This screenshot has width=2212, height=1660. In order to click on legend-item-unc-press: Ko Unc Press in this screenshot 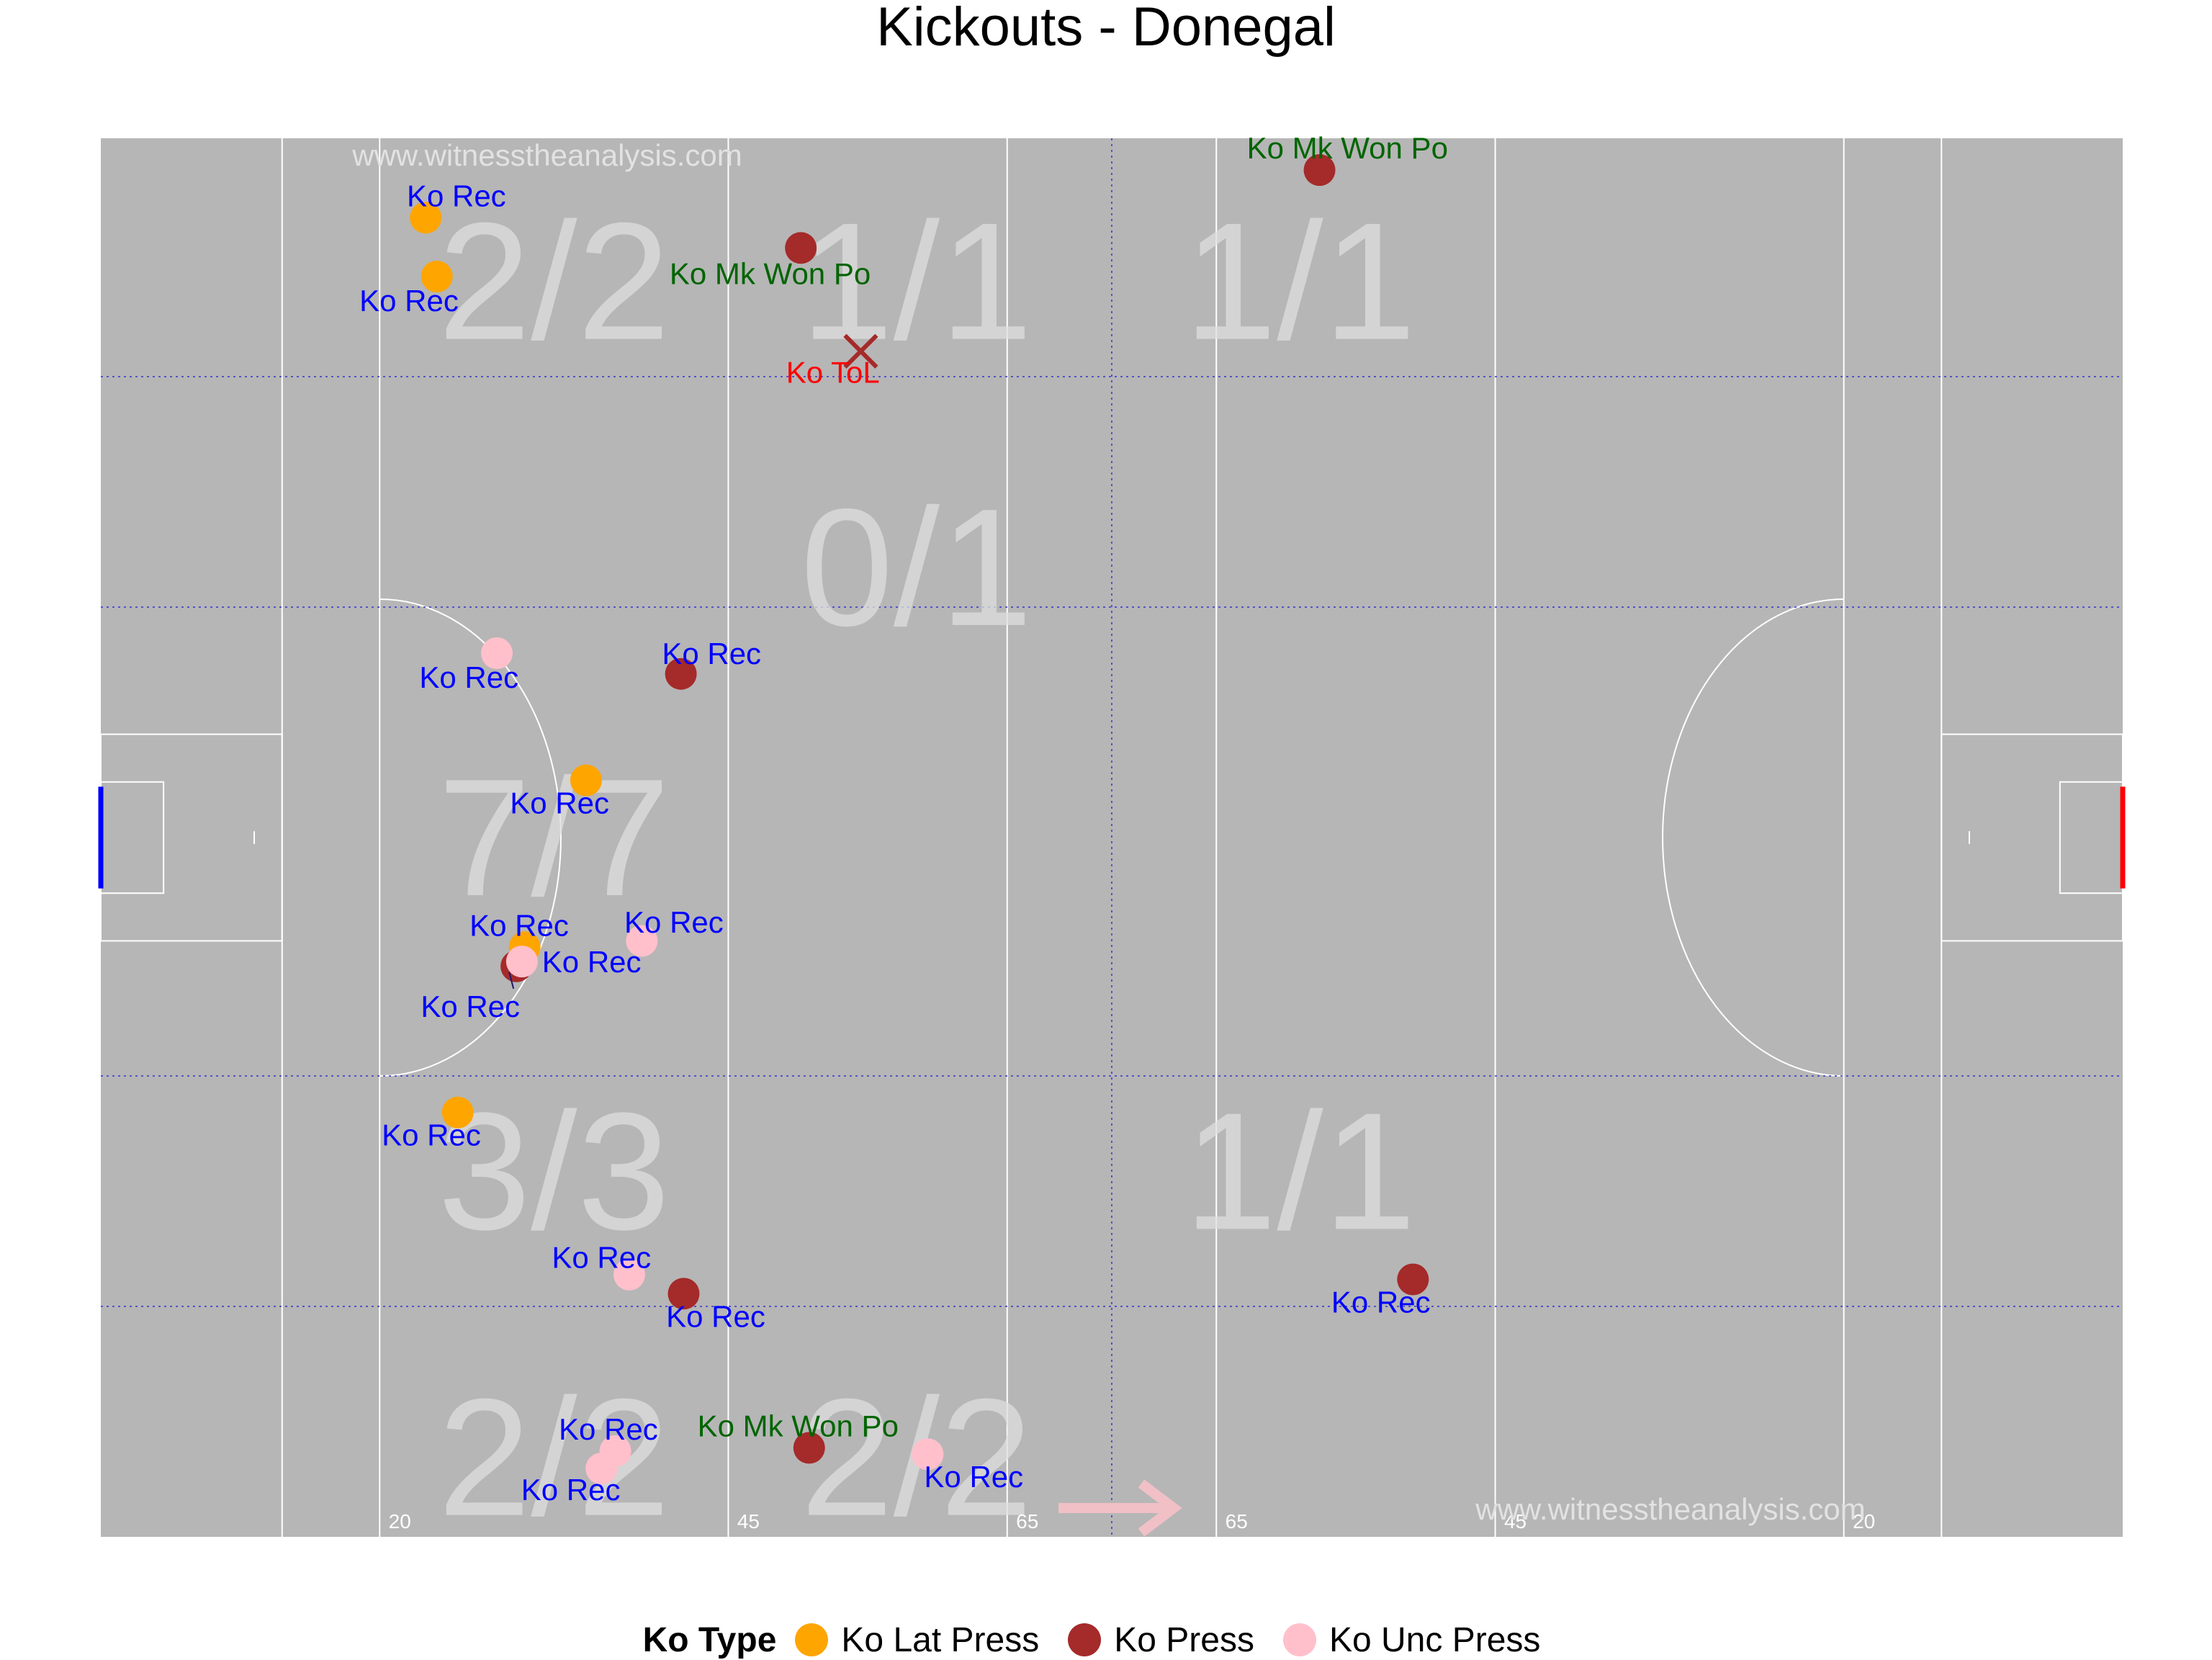, I will do `click(1411, 1640)`.